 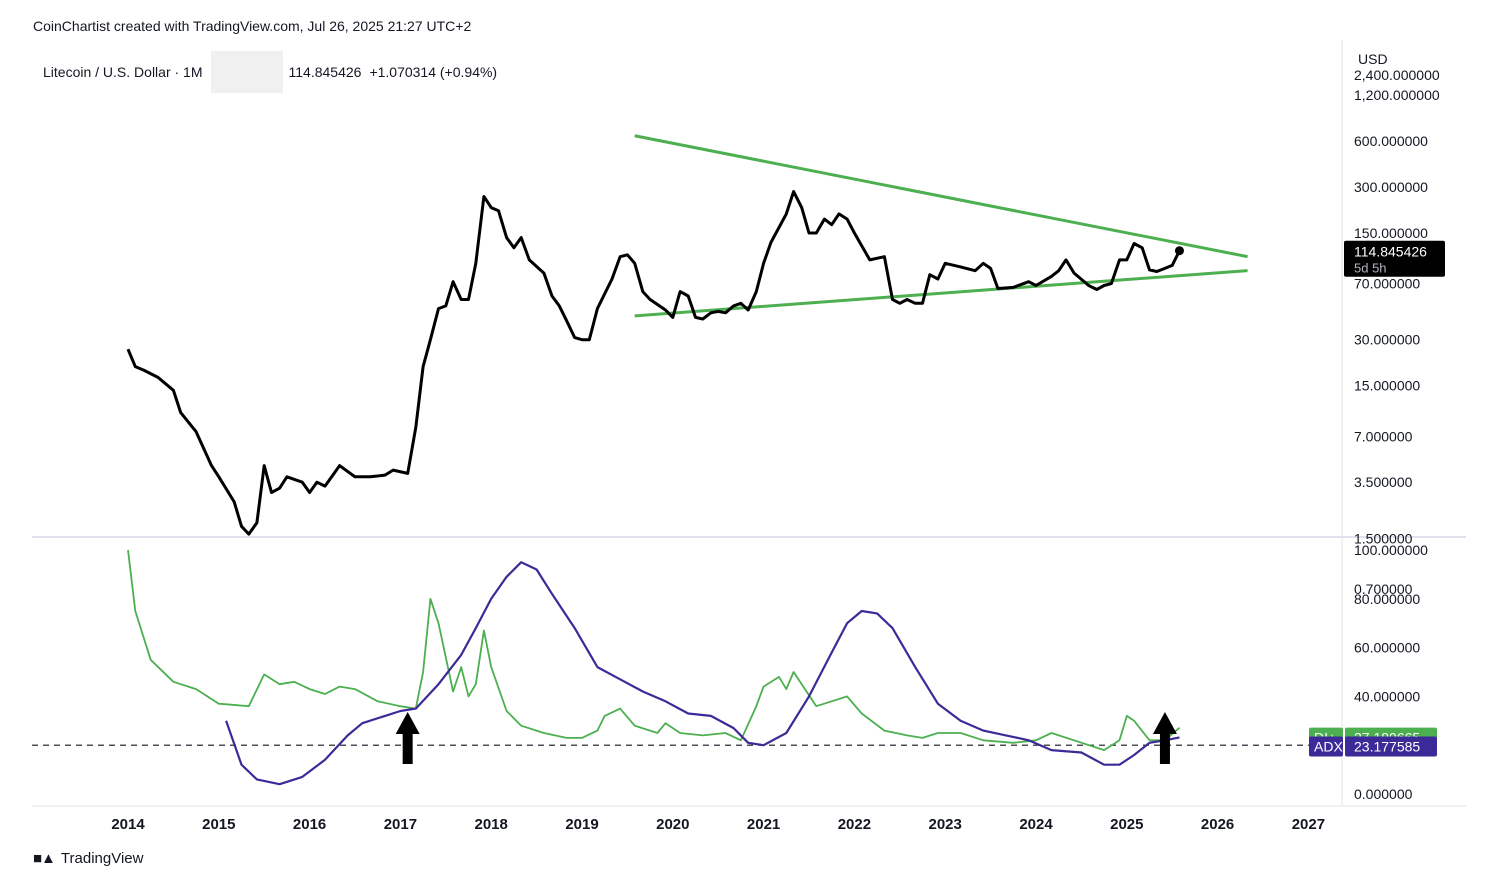 I want to click on currency-label: USD, so click(x=1373, y=59).